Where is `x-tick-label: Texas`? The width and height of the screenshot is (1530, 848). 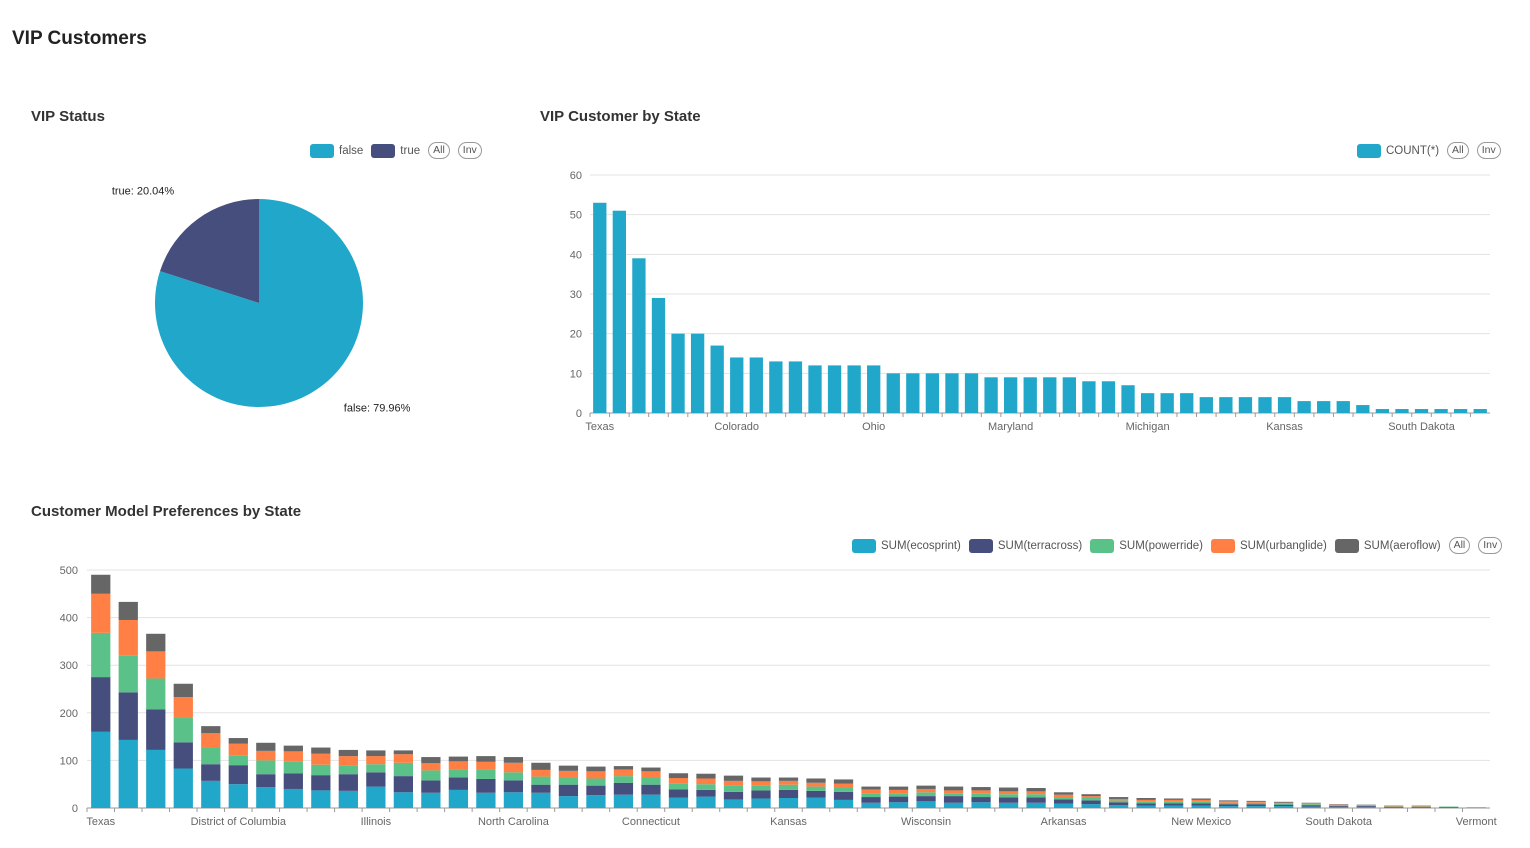
x-tick-label: Texas is located at coordinates (100, 822).